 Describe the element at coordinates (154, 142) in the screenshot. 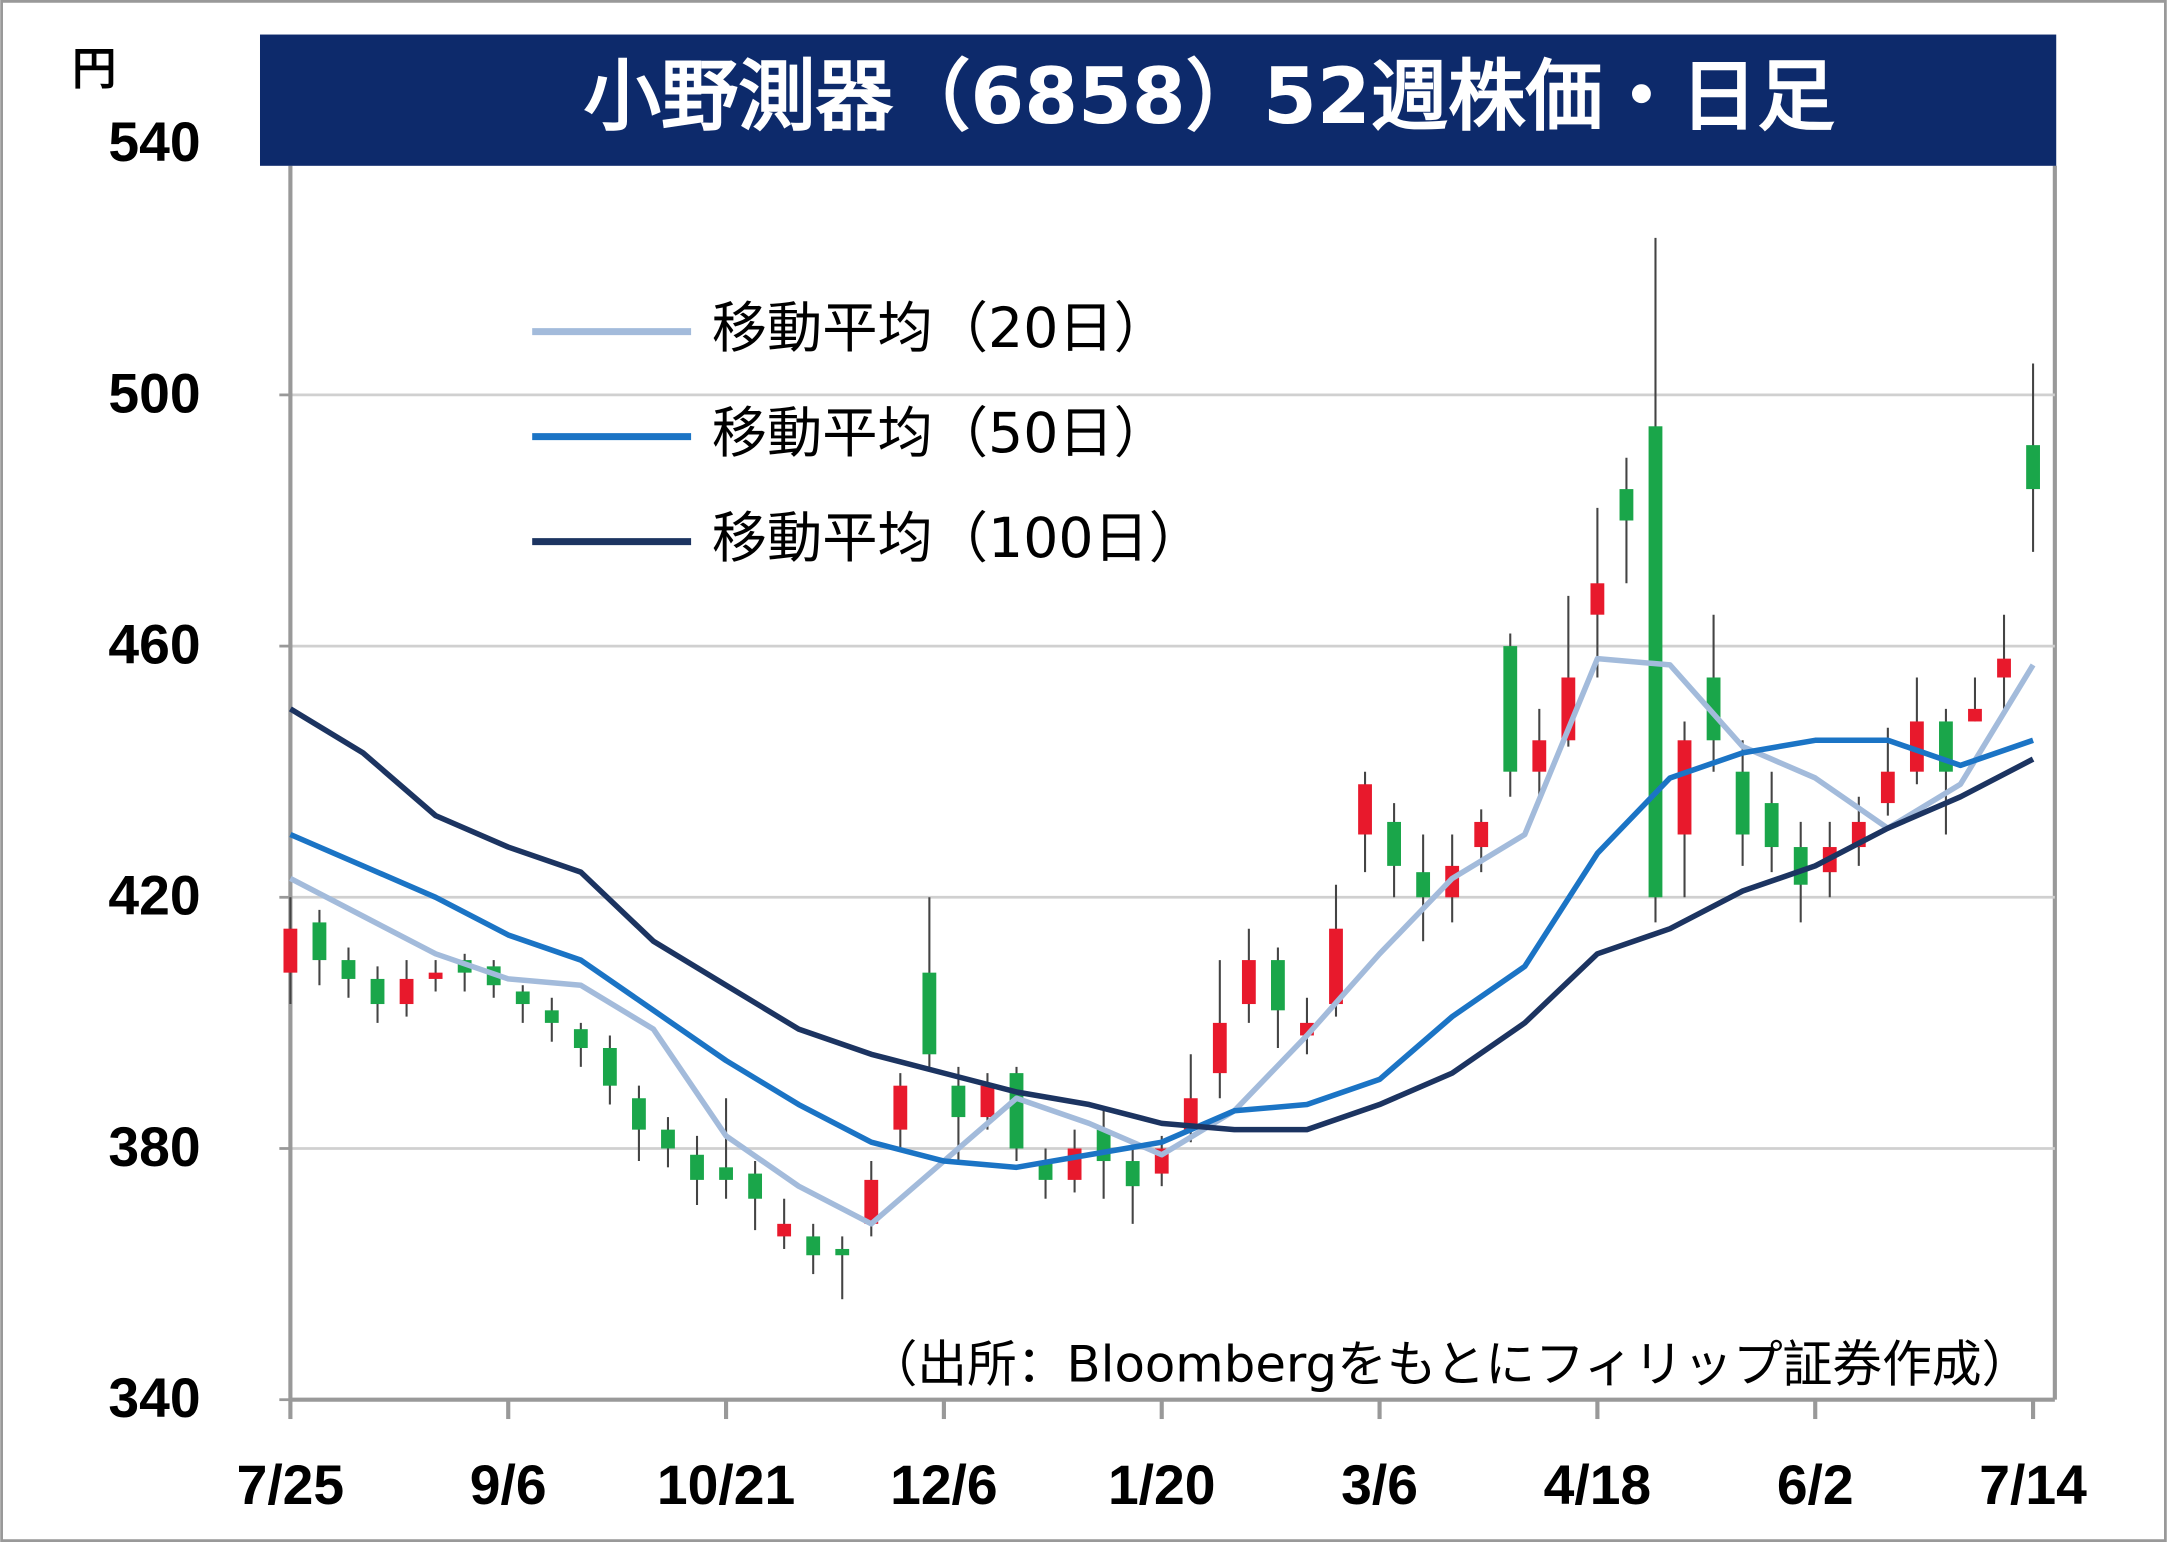

I see `y-tick-label: 540` at that location.